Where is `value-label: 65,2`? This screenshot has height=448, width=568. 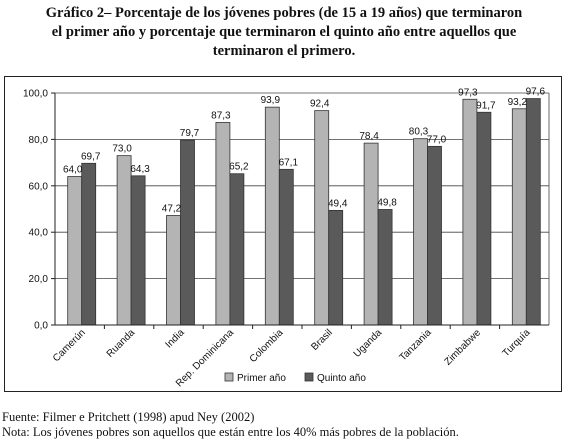 value-label: 65,2 is located at coordinates (239, 167).